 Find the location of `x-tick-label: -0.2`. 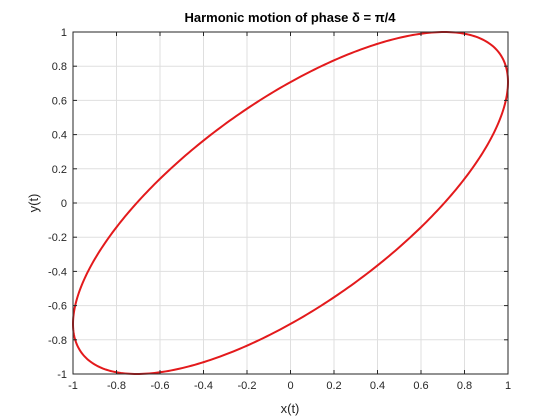

x-tick-label: -0.2 is located at coordinates (247, 386).